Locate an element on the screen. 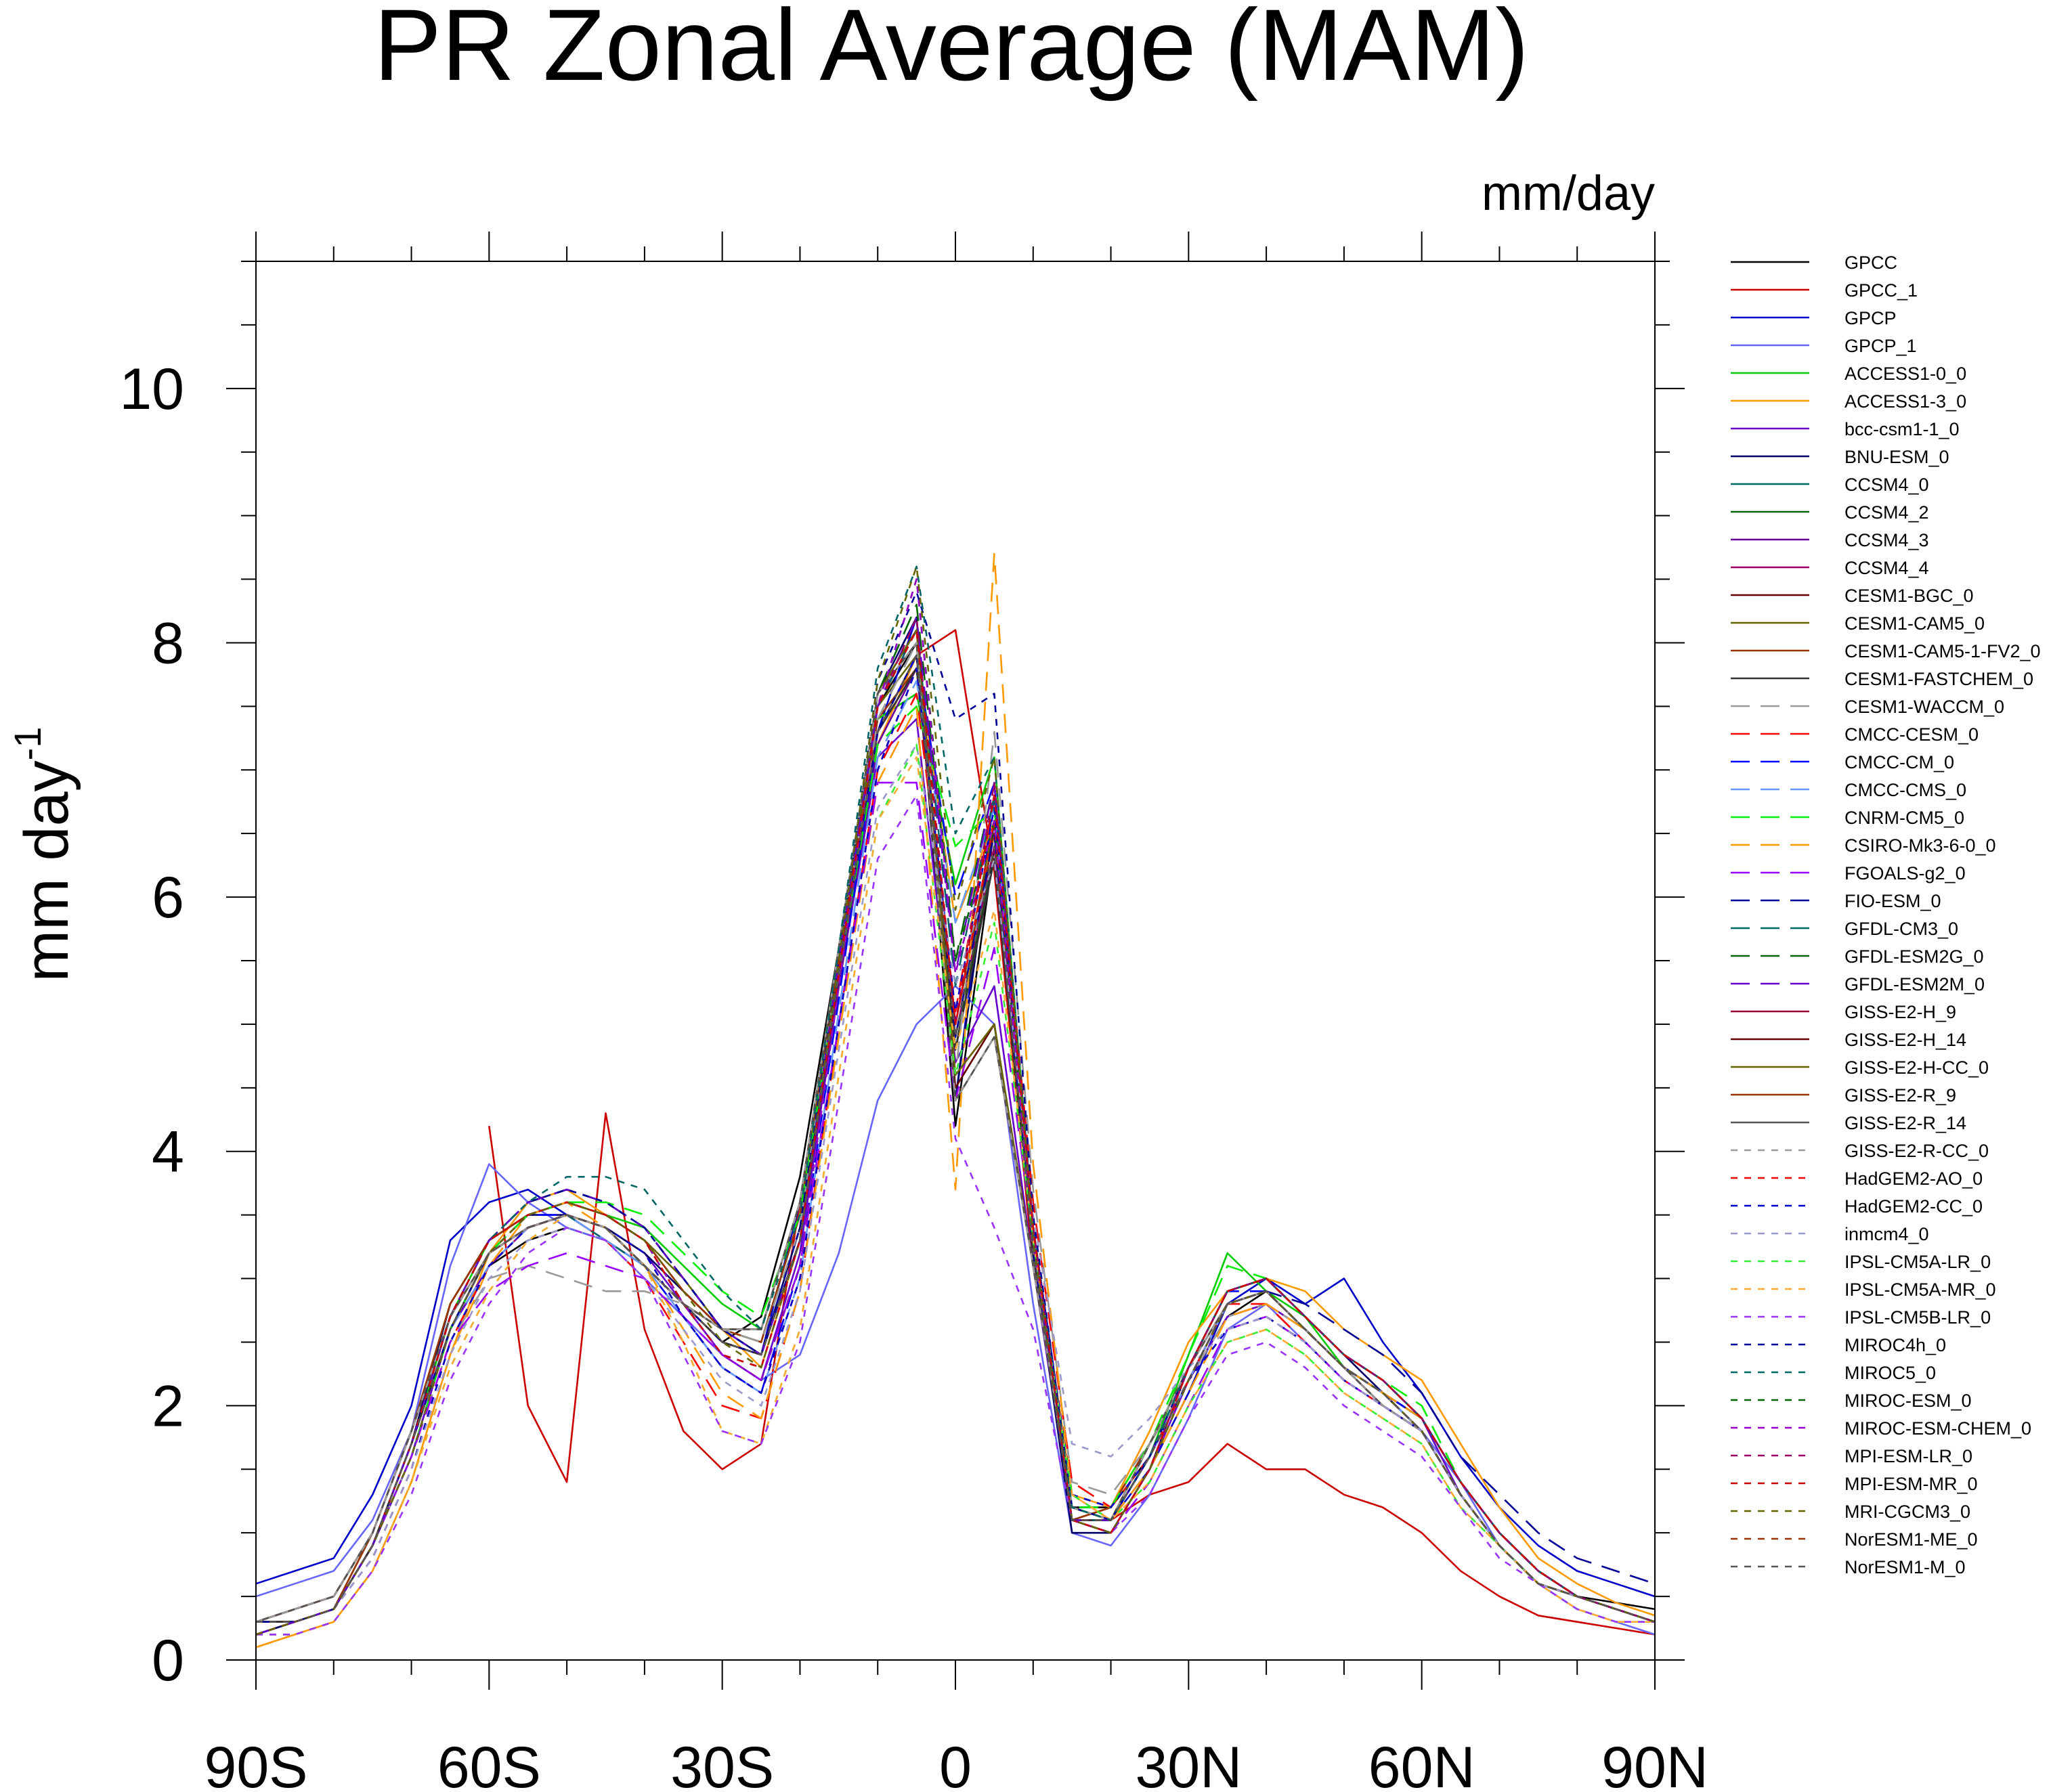 The width and height of the screenshot is (2072, 1792). legend-label: GISS-E2-R_14 is located at coordinates (1905, 1123).